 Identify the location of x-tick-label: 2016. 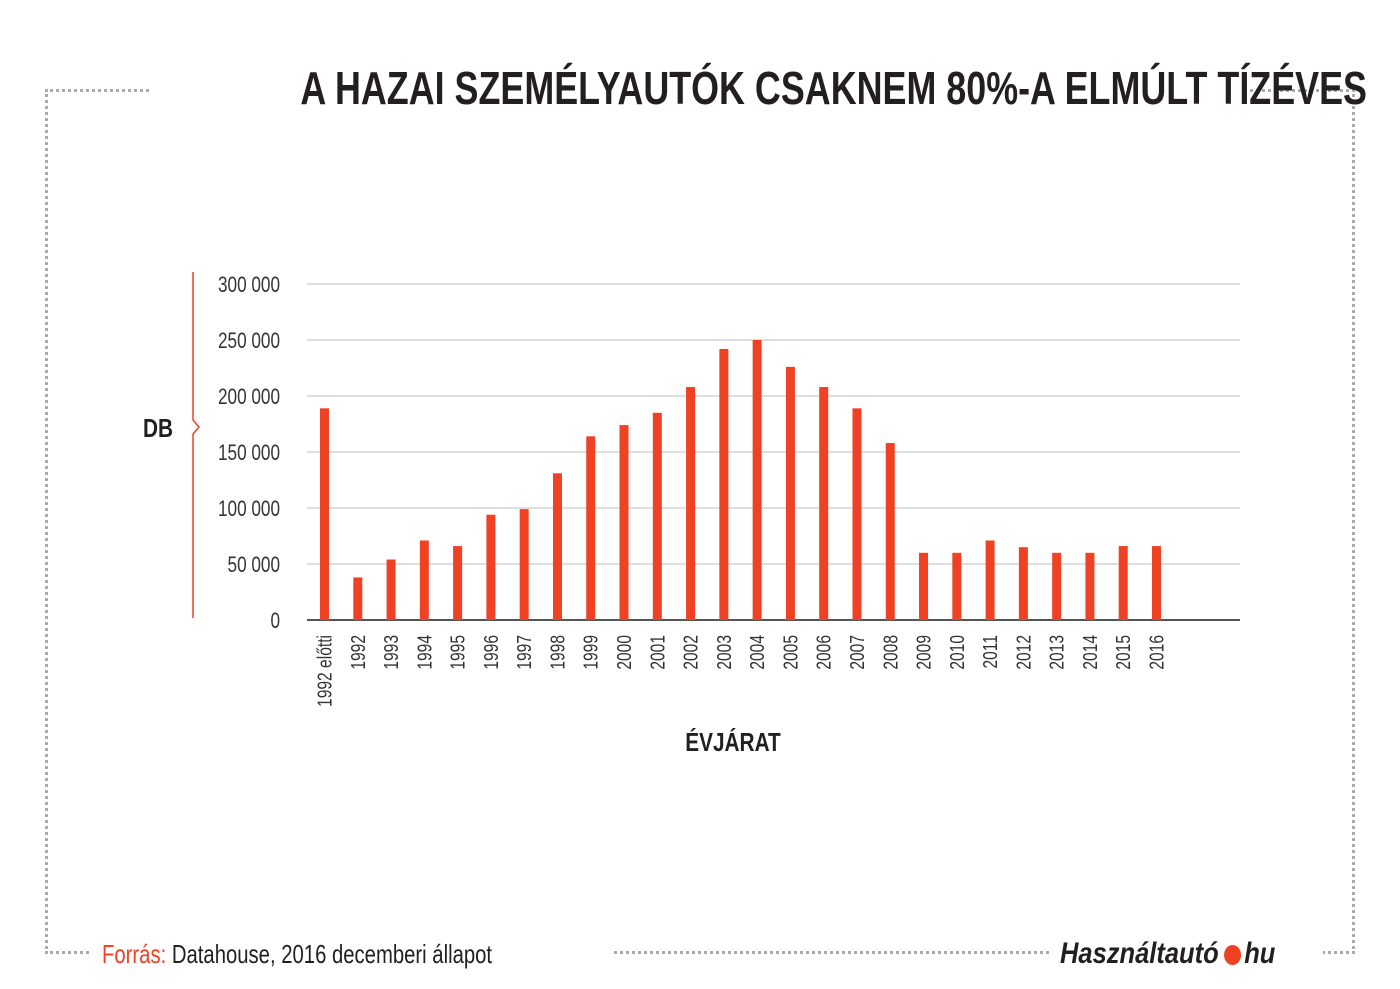
(1157, 652).